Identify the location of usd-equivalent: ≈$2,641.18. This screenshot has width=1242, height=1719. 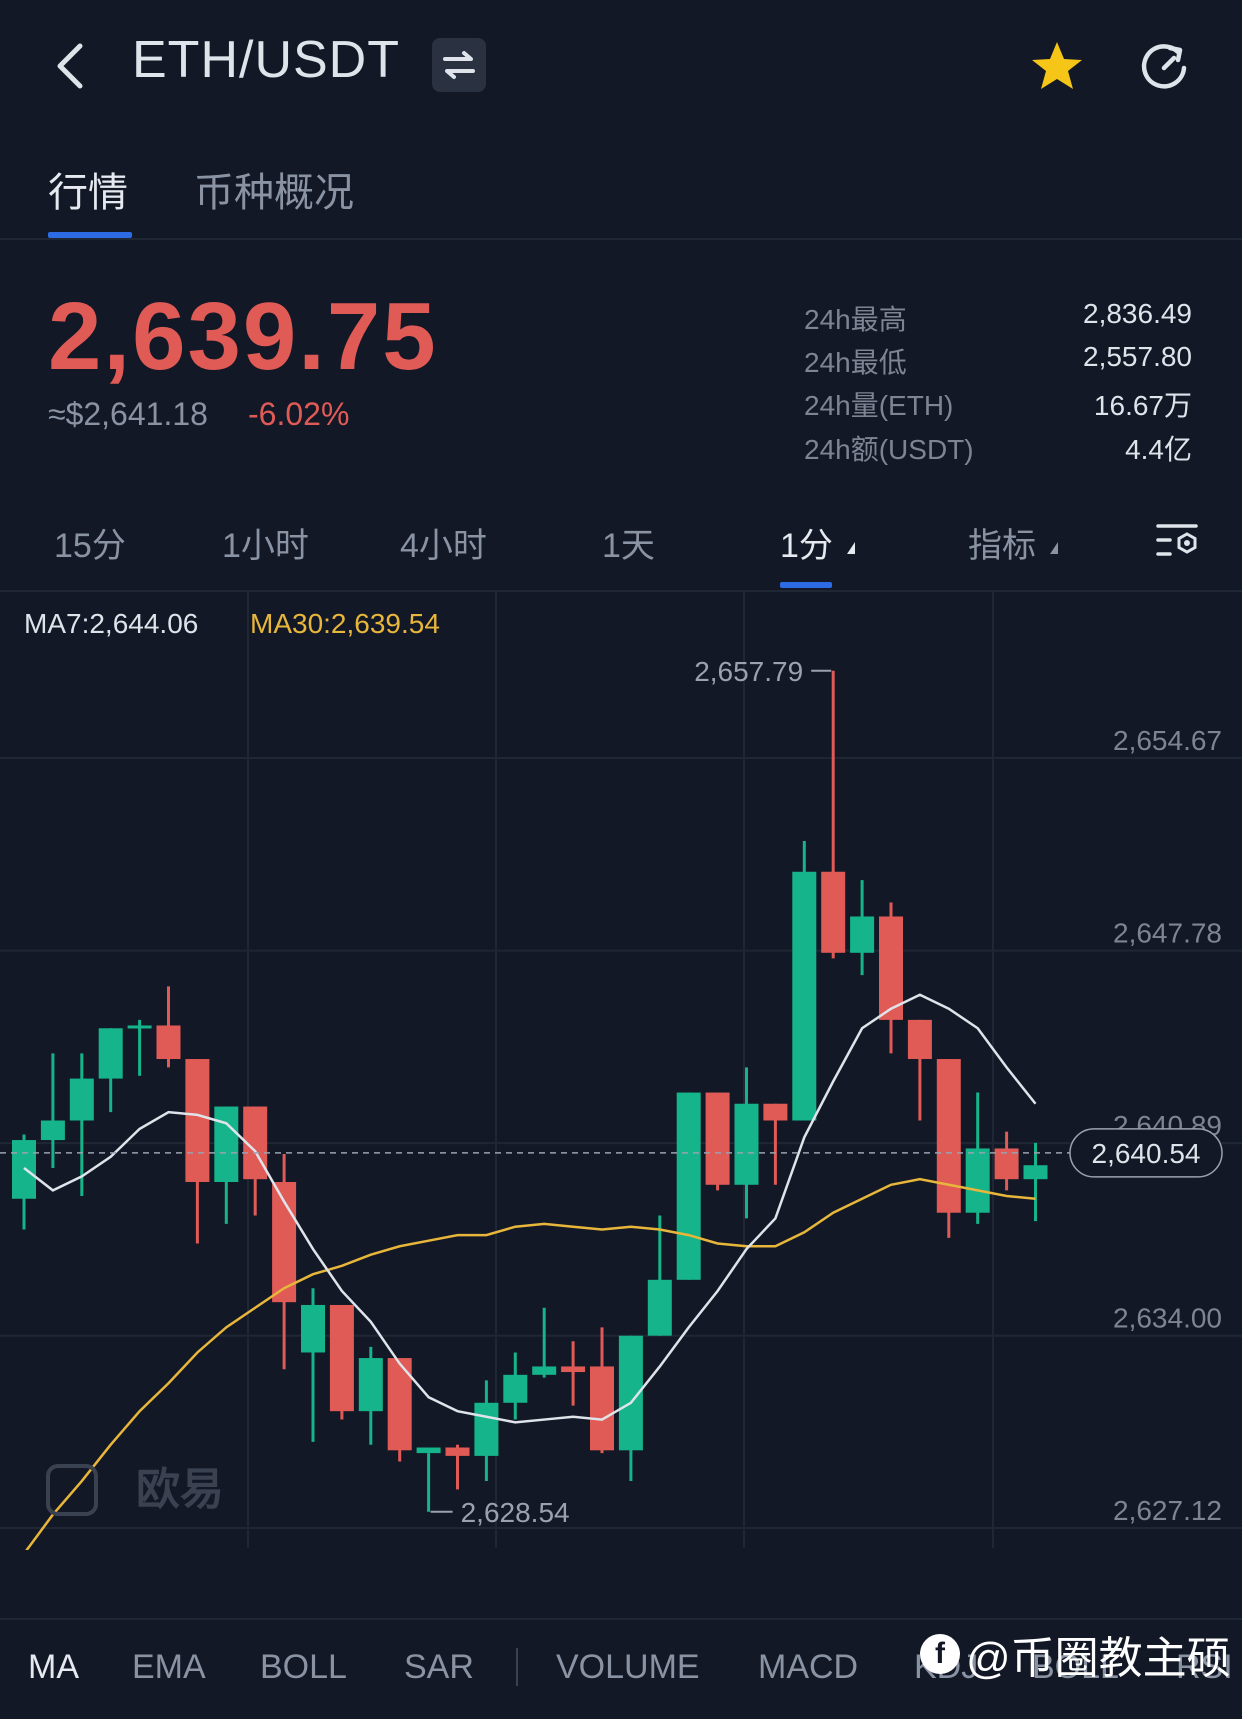
(128, 414).